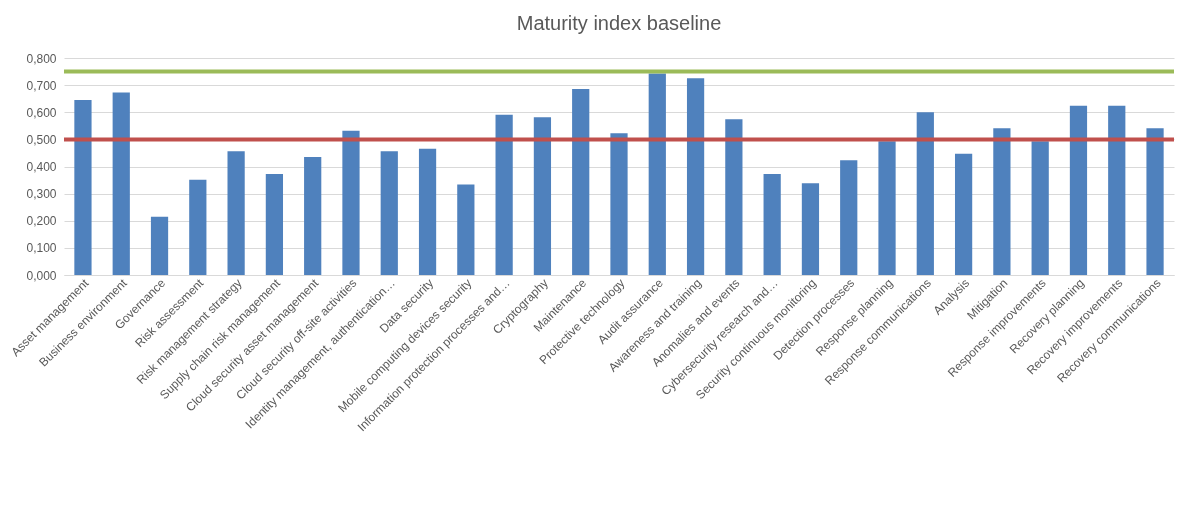  I want to click on y-tick-label: 0,800, so click(41, 58).